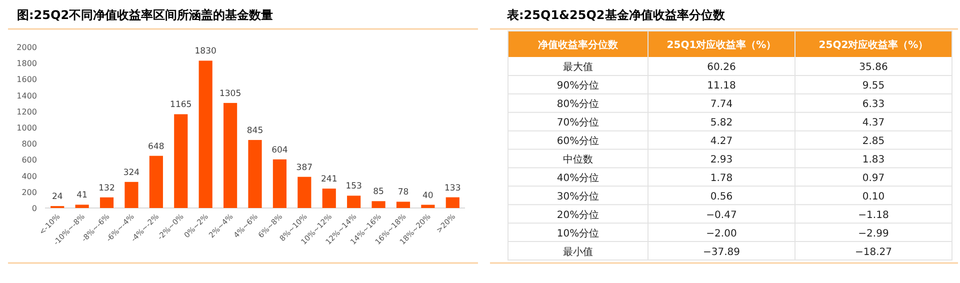  What do you see at coordinates (29, 160) in the screenshot?
I see `y-tick-label: 600` at bounding box center [29, 160].